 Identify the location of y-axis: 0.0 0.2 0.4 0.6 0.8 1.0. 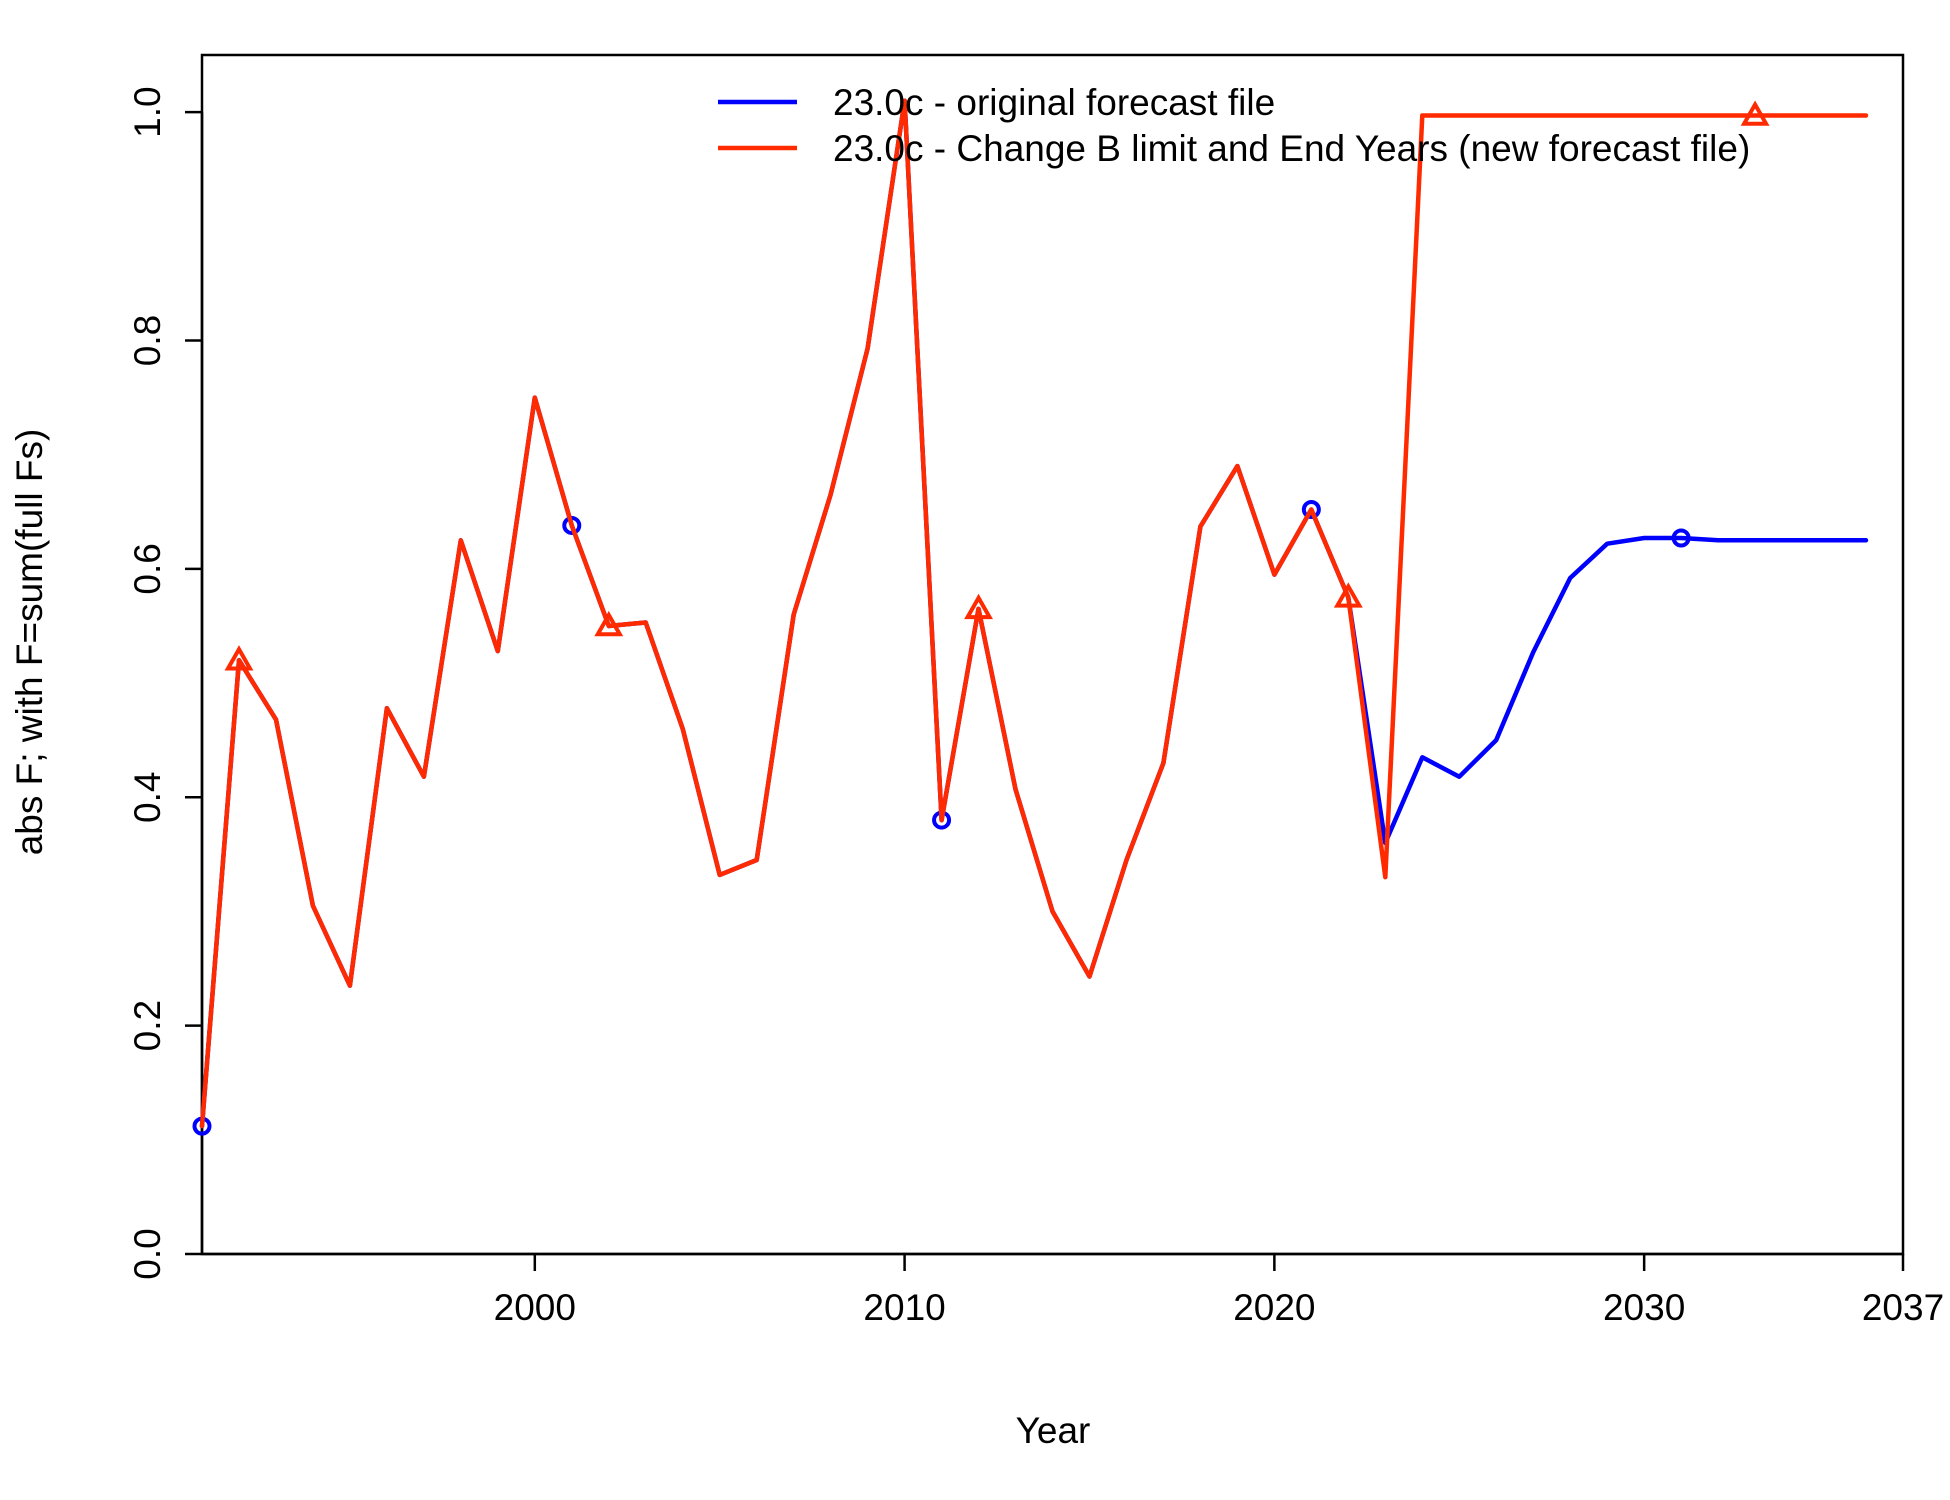
(165, 683).